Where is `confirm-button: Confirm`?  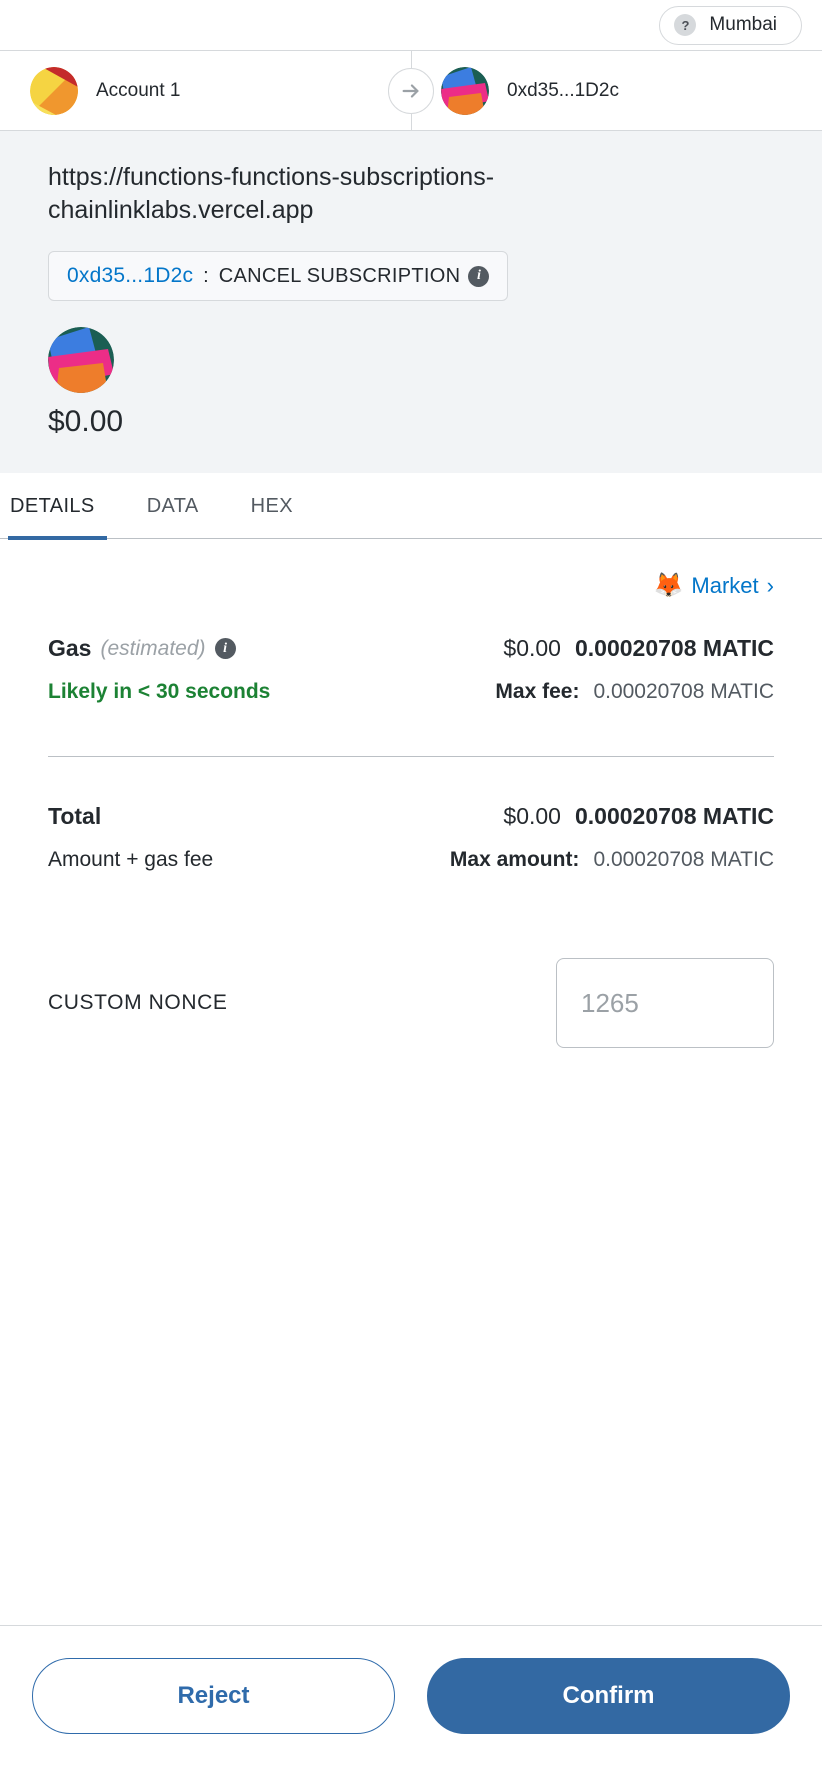 confirm-button: Confirm is located at coordinates (608, 1696).